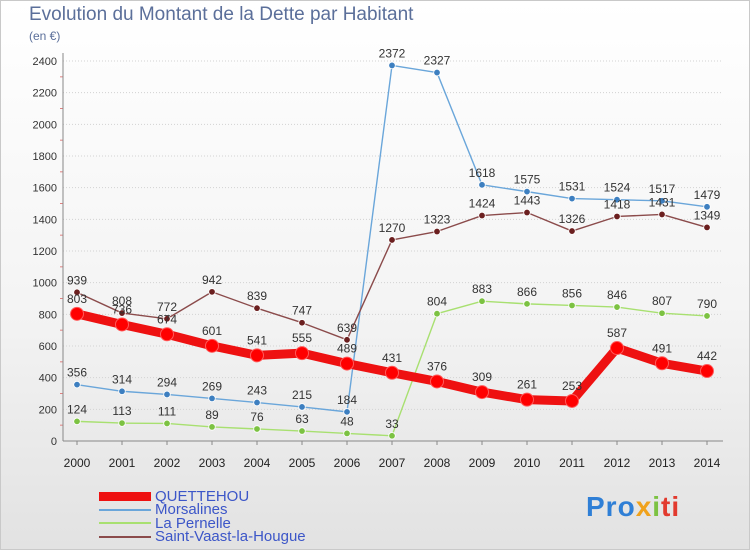 The width and height of the screenshot is (750, 551). Describe the element at coordinates (707, 356) in the screenshot. I see `data-label: 442` at that location.